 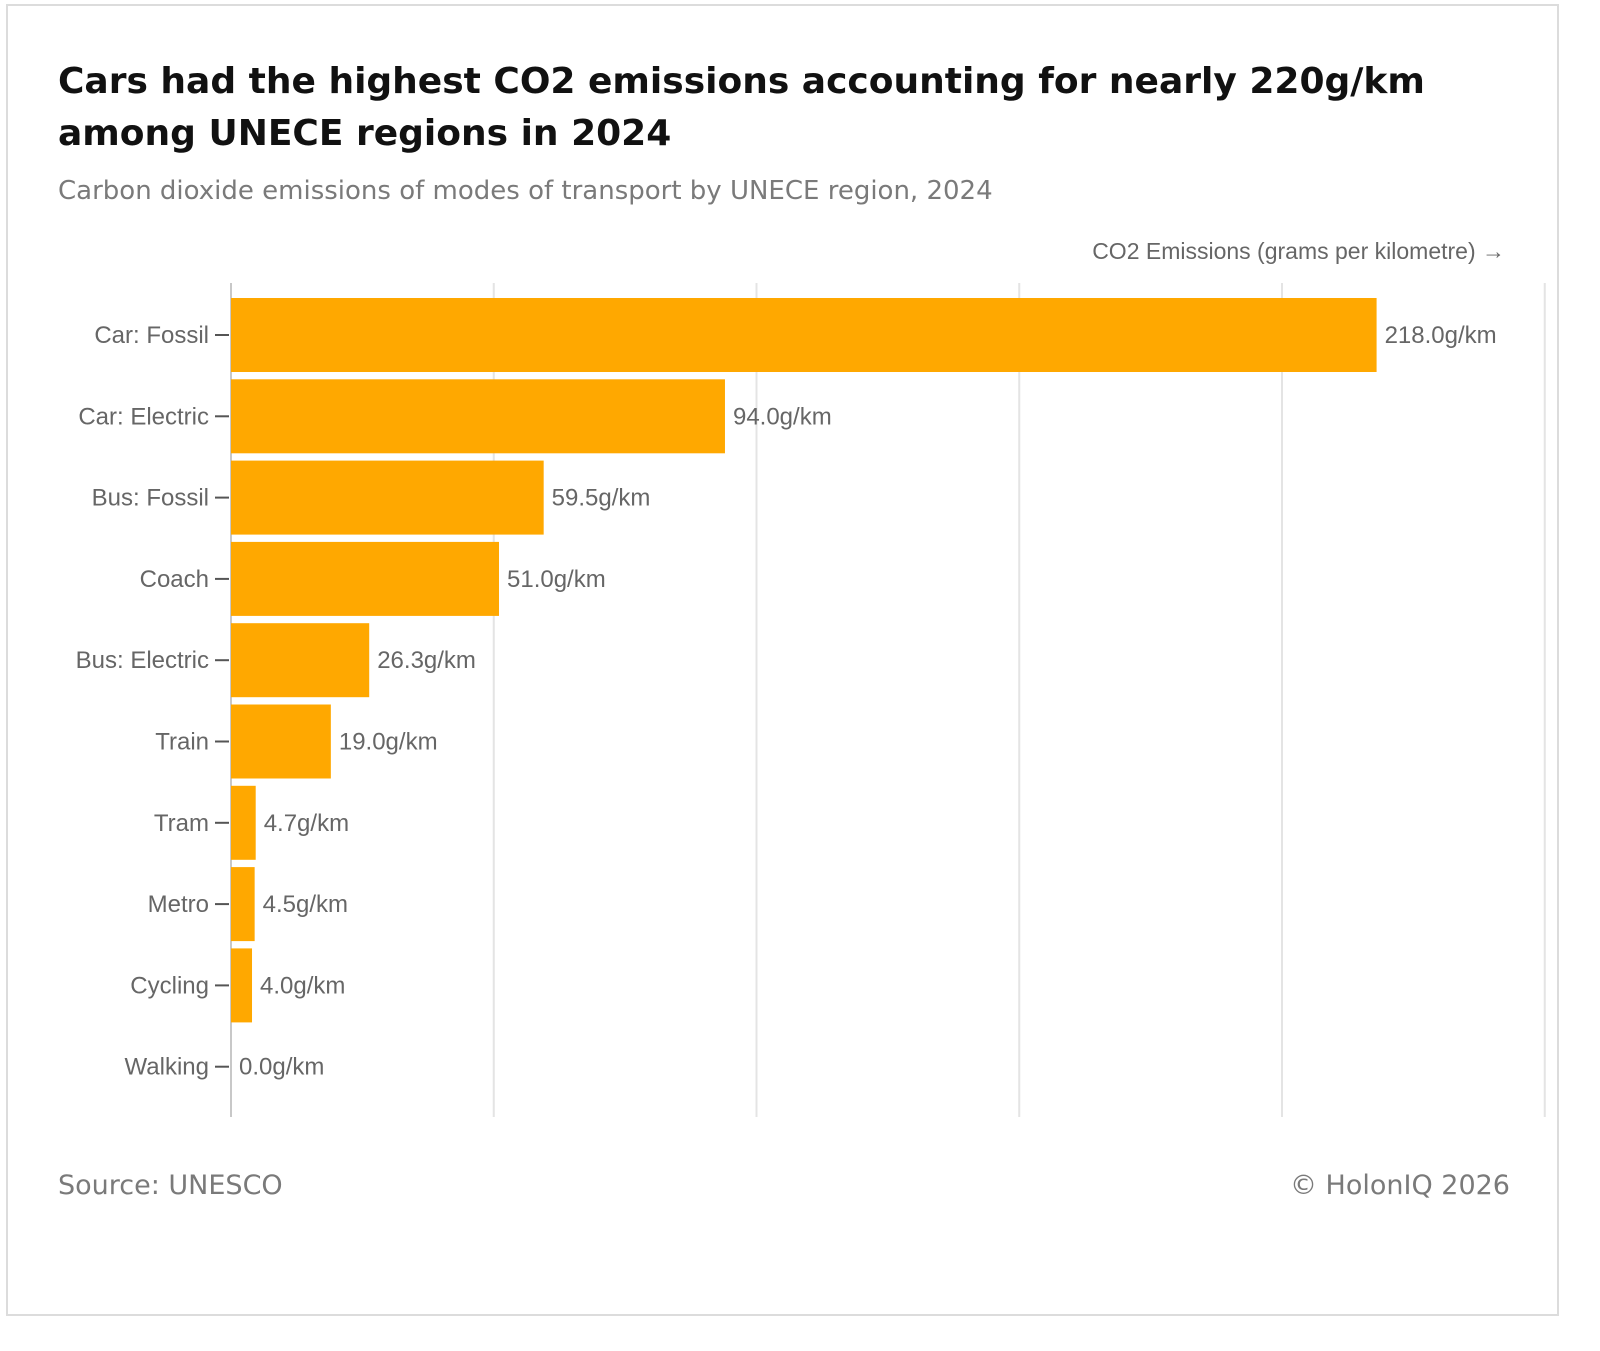 I want to click on source-note: Source: UNESCO, so click(x=170, y=1185).